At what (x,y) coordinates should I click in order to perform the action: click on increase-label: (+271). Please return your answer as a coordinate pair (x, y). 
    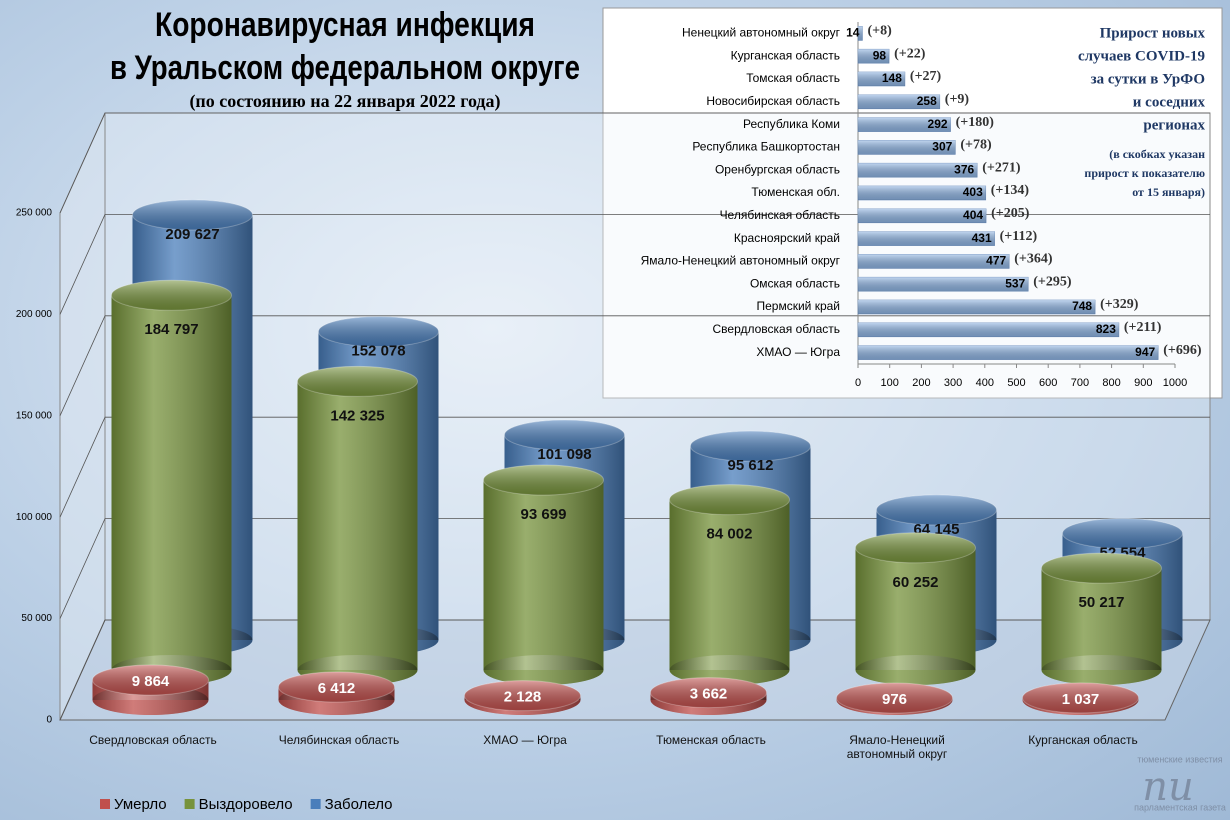
    Looking at the image, I should click on (1001, 167).